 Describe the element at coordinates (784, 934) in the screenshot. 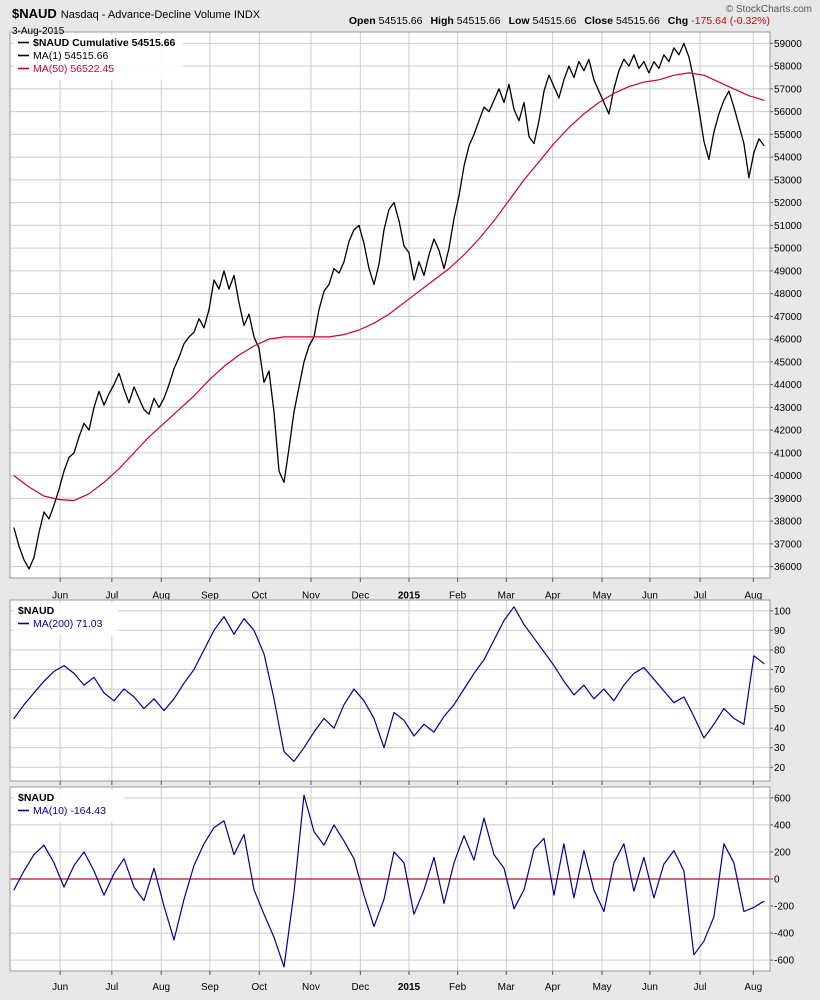

I see `y-axis-label: -400` at that location.